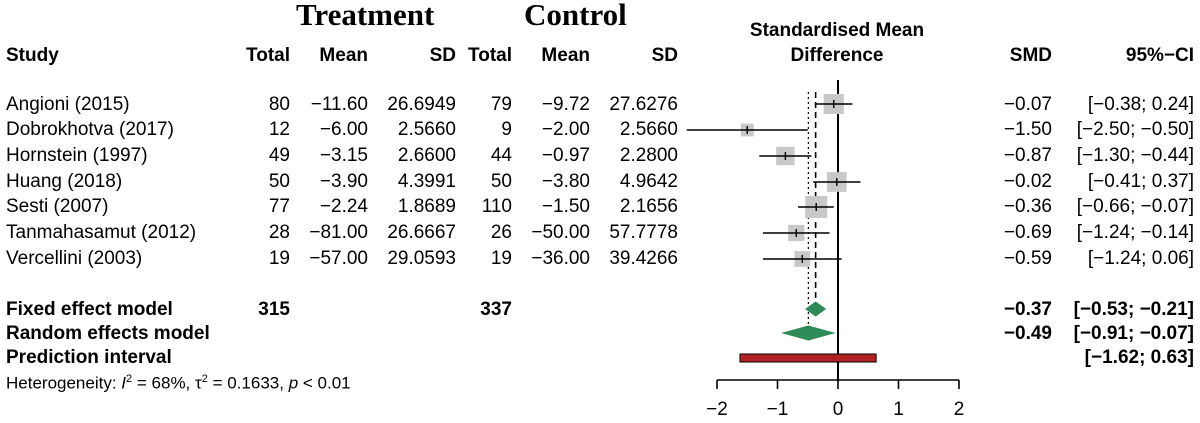 This screenshot has height=423, width=1200. Describe the element at coordinates (338, 232) in the screenshot. I see `mean-treatment: −81.00` at that location.